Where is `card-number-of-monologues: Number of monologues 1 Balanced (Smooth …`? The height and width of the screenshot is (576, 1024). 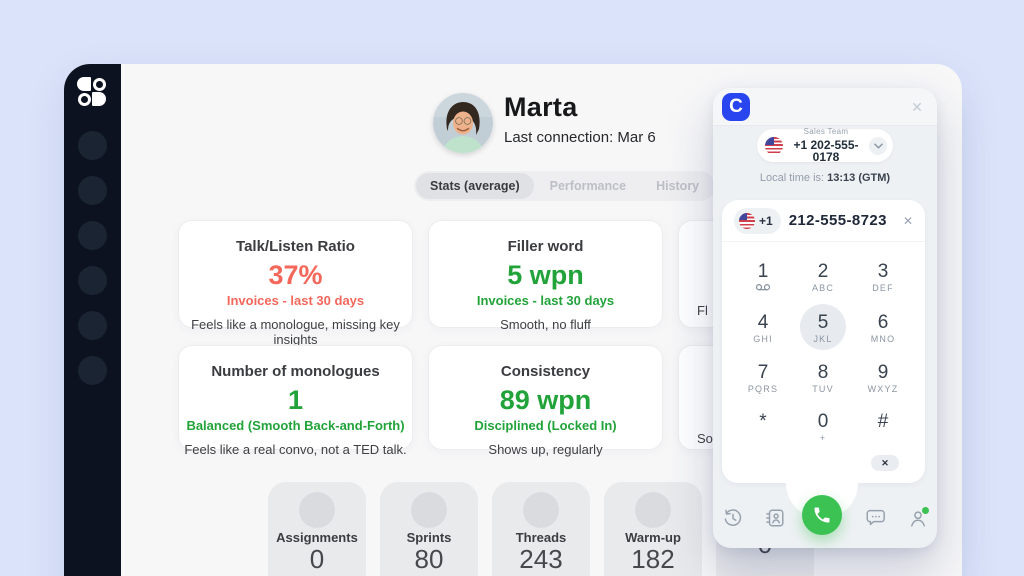 card-number-of-monologues: Number of monologues 1 Balanced (Smooth … is located at coordinates (295, 401).